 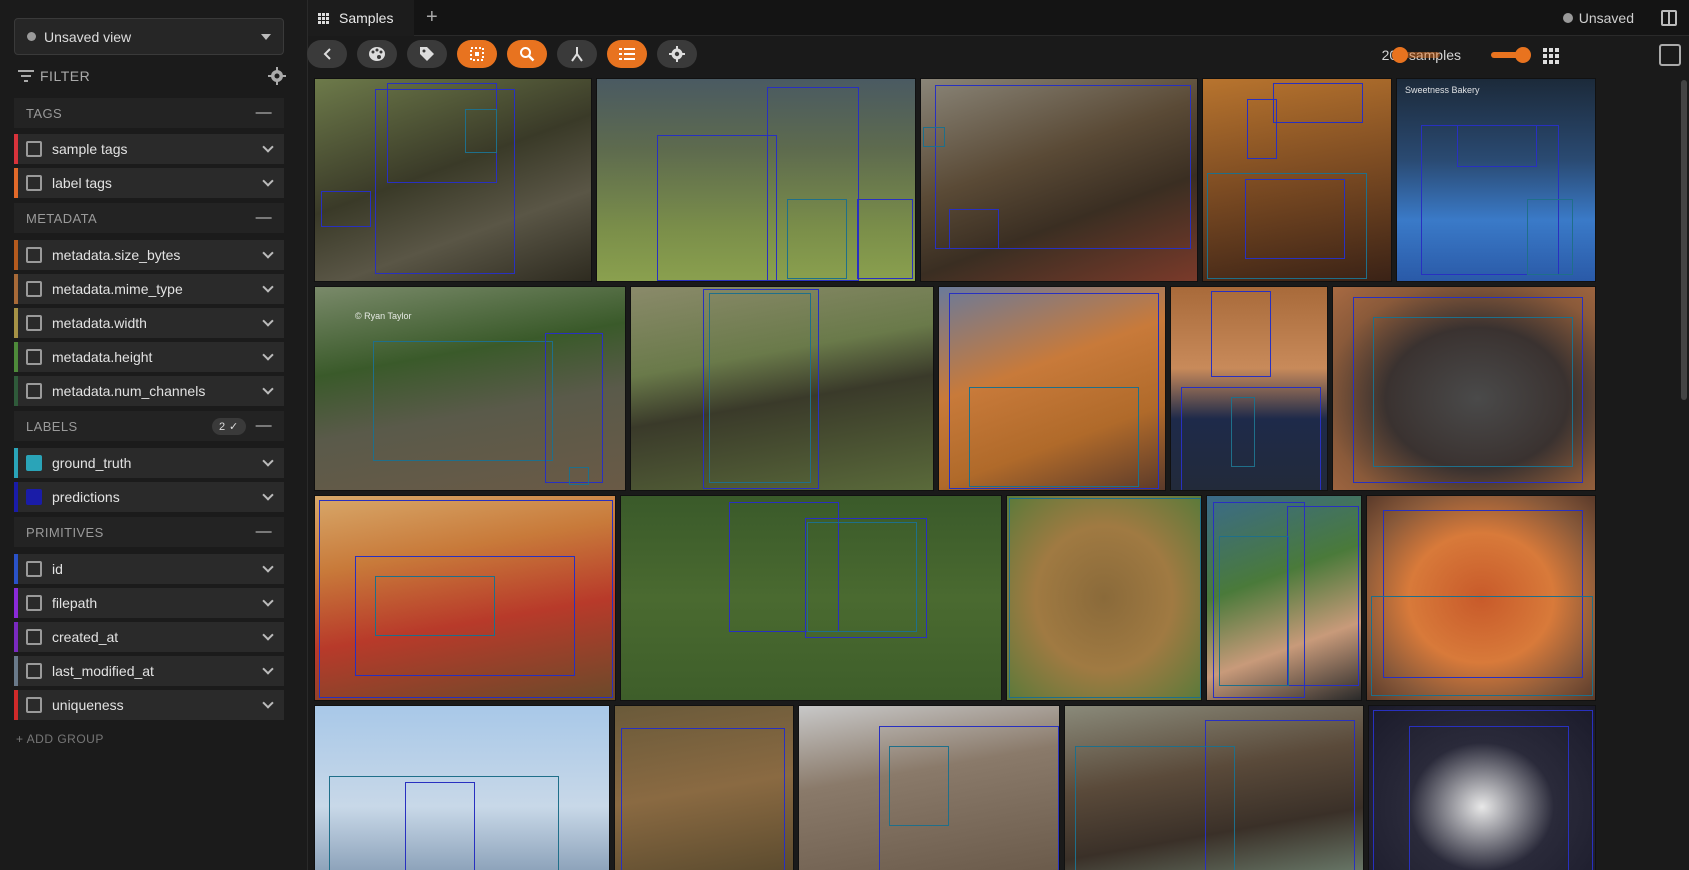 I want to click on settings-button, so click(x=677, y=54).